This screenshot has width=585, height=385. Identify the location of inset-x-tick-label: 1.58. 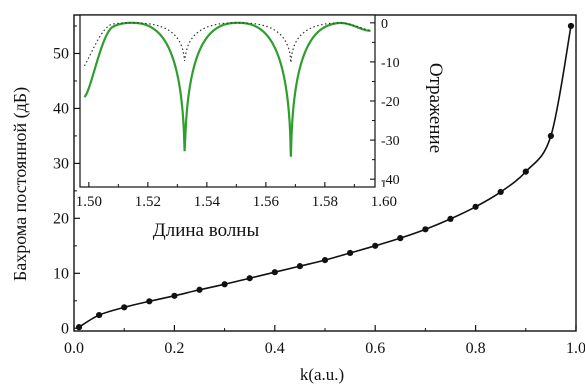
(325, 202).